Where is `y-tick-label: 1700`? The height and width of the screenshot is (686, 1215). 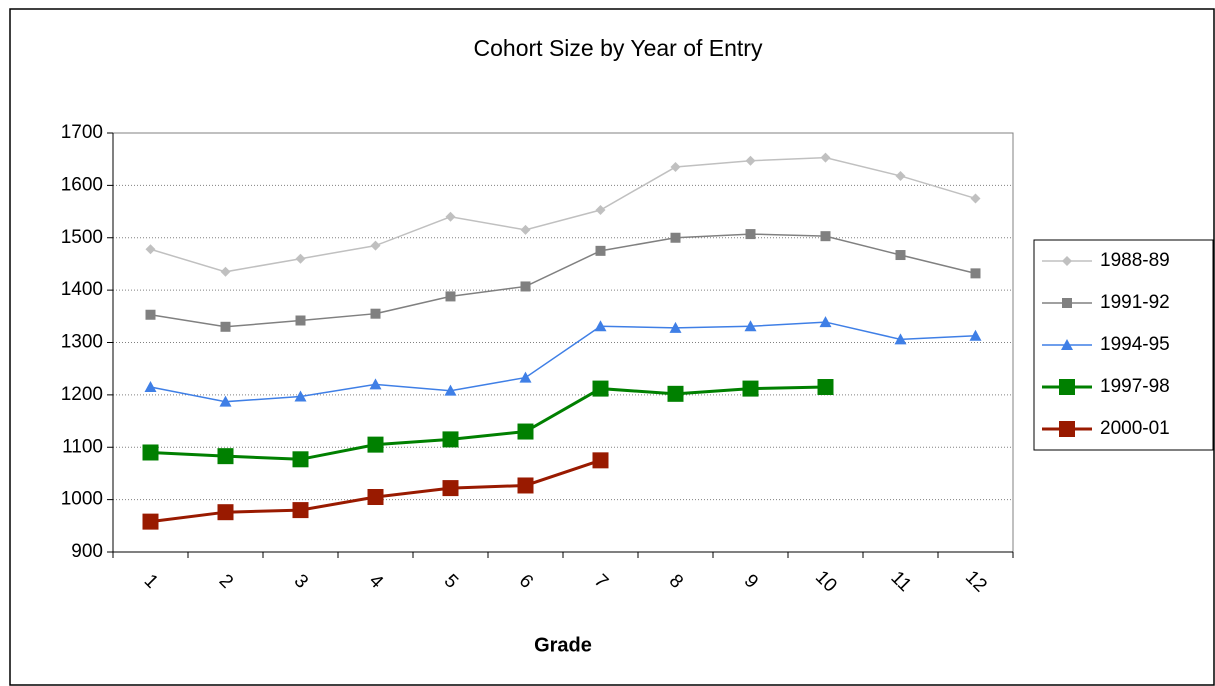 y-tick-label: 1700 is located at coordinates (82, 132).